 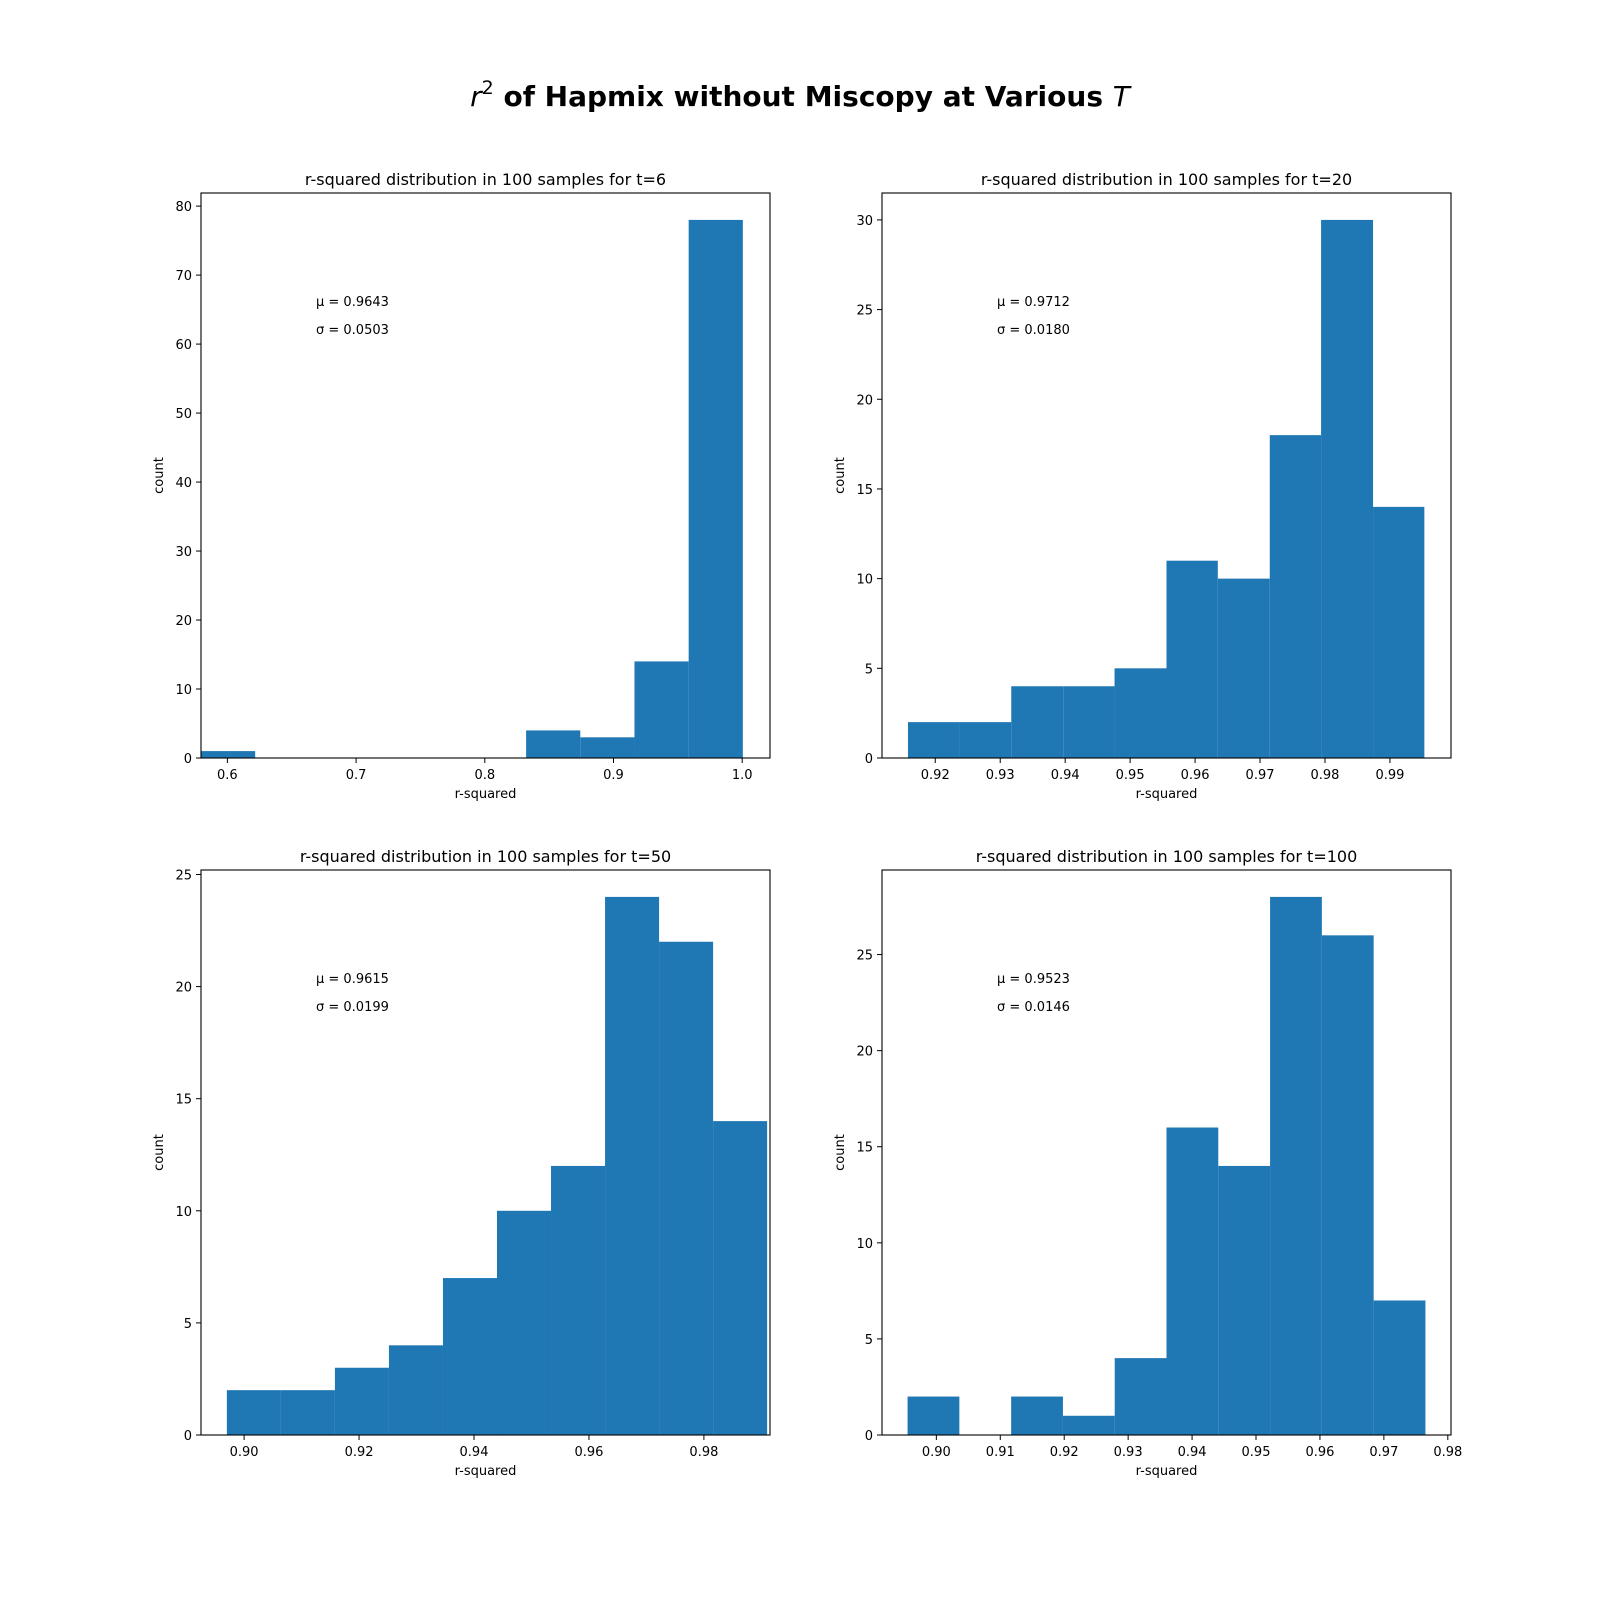 What do you see at coordinates (476, 96) in the screenshot?
I see `figure-title-variable: r` at bounding box center [476, 96].